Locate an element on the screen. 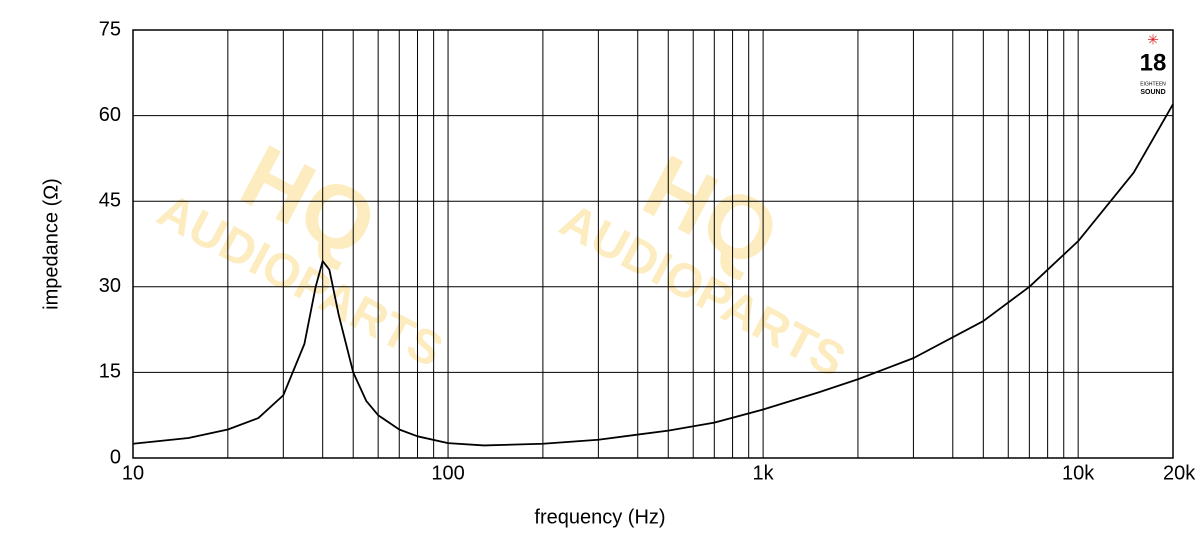 The height and width of the screenshot is (533, 1200). y-tick-label: 0 is located at coordinates (115, 457).